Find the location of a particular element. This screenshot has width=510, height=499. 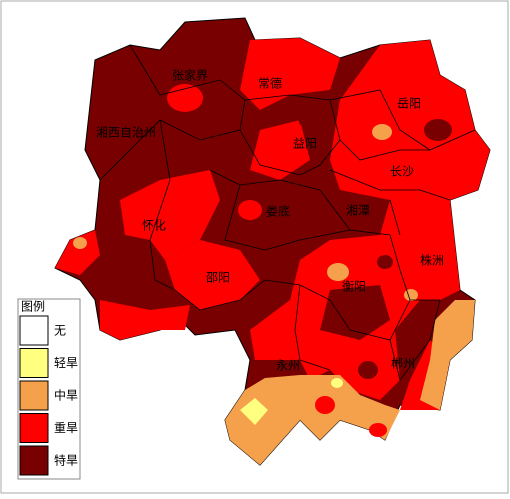

legend-label: 中旱 is located at coordinates (66, 395).